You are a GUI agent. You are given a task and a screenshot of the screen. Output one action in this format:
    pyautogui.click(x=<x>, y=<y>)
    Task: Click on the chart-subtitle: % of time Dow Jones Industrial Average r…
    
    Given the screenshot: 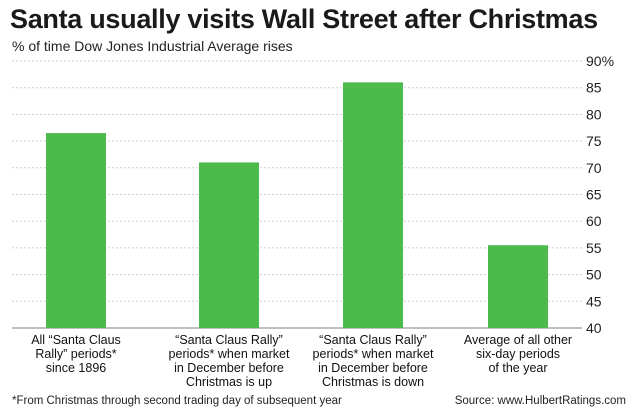 What is the action you would take?
    pyautogui.click(x=152, y=46)
    